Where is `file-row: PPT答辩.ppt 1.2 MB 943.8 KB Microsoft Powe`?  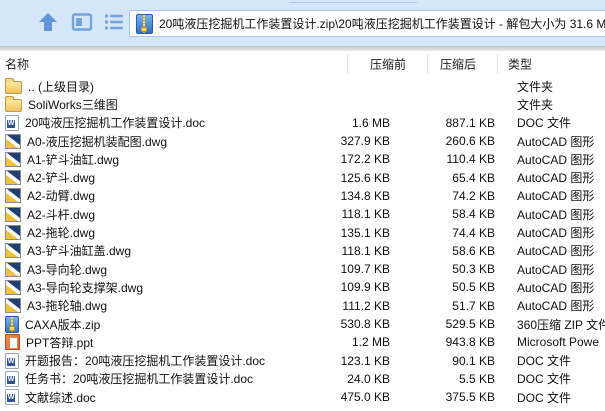 file-row: PPT答辩.ppt 1.2 MB 943.8 KB Microsoft Powe is located at coordinates (302, 342).